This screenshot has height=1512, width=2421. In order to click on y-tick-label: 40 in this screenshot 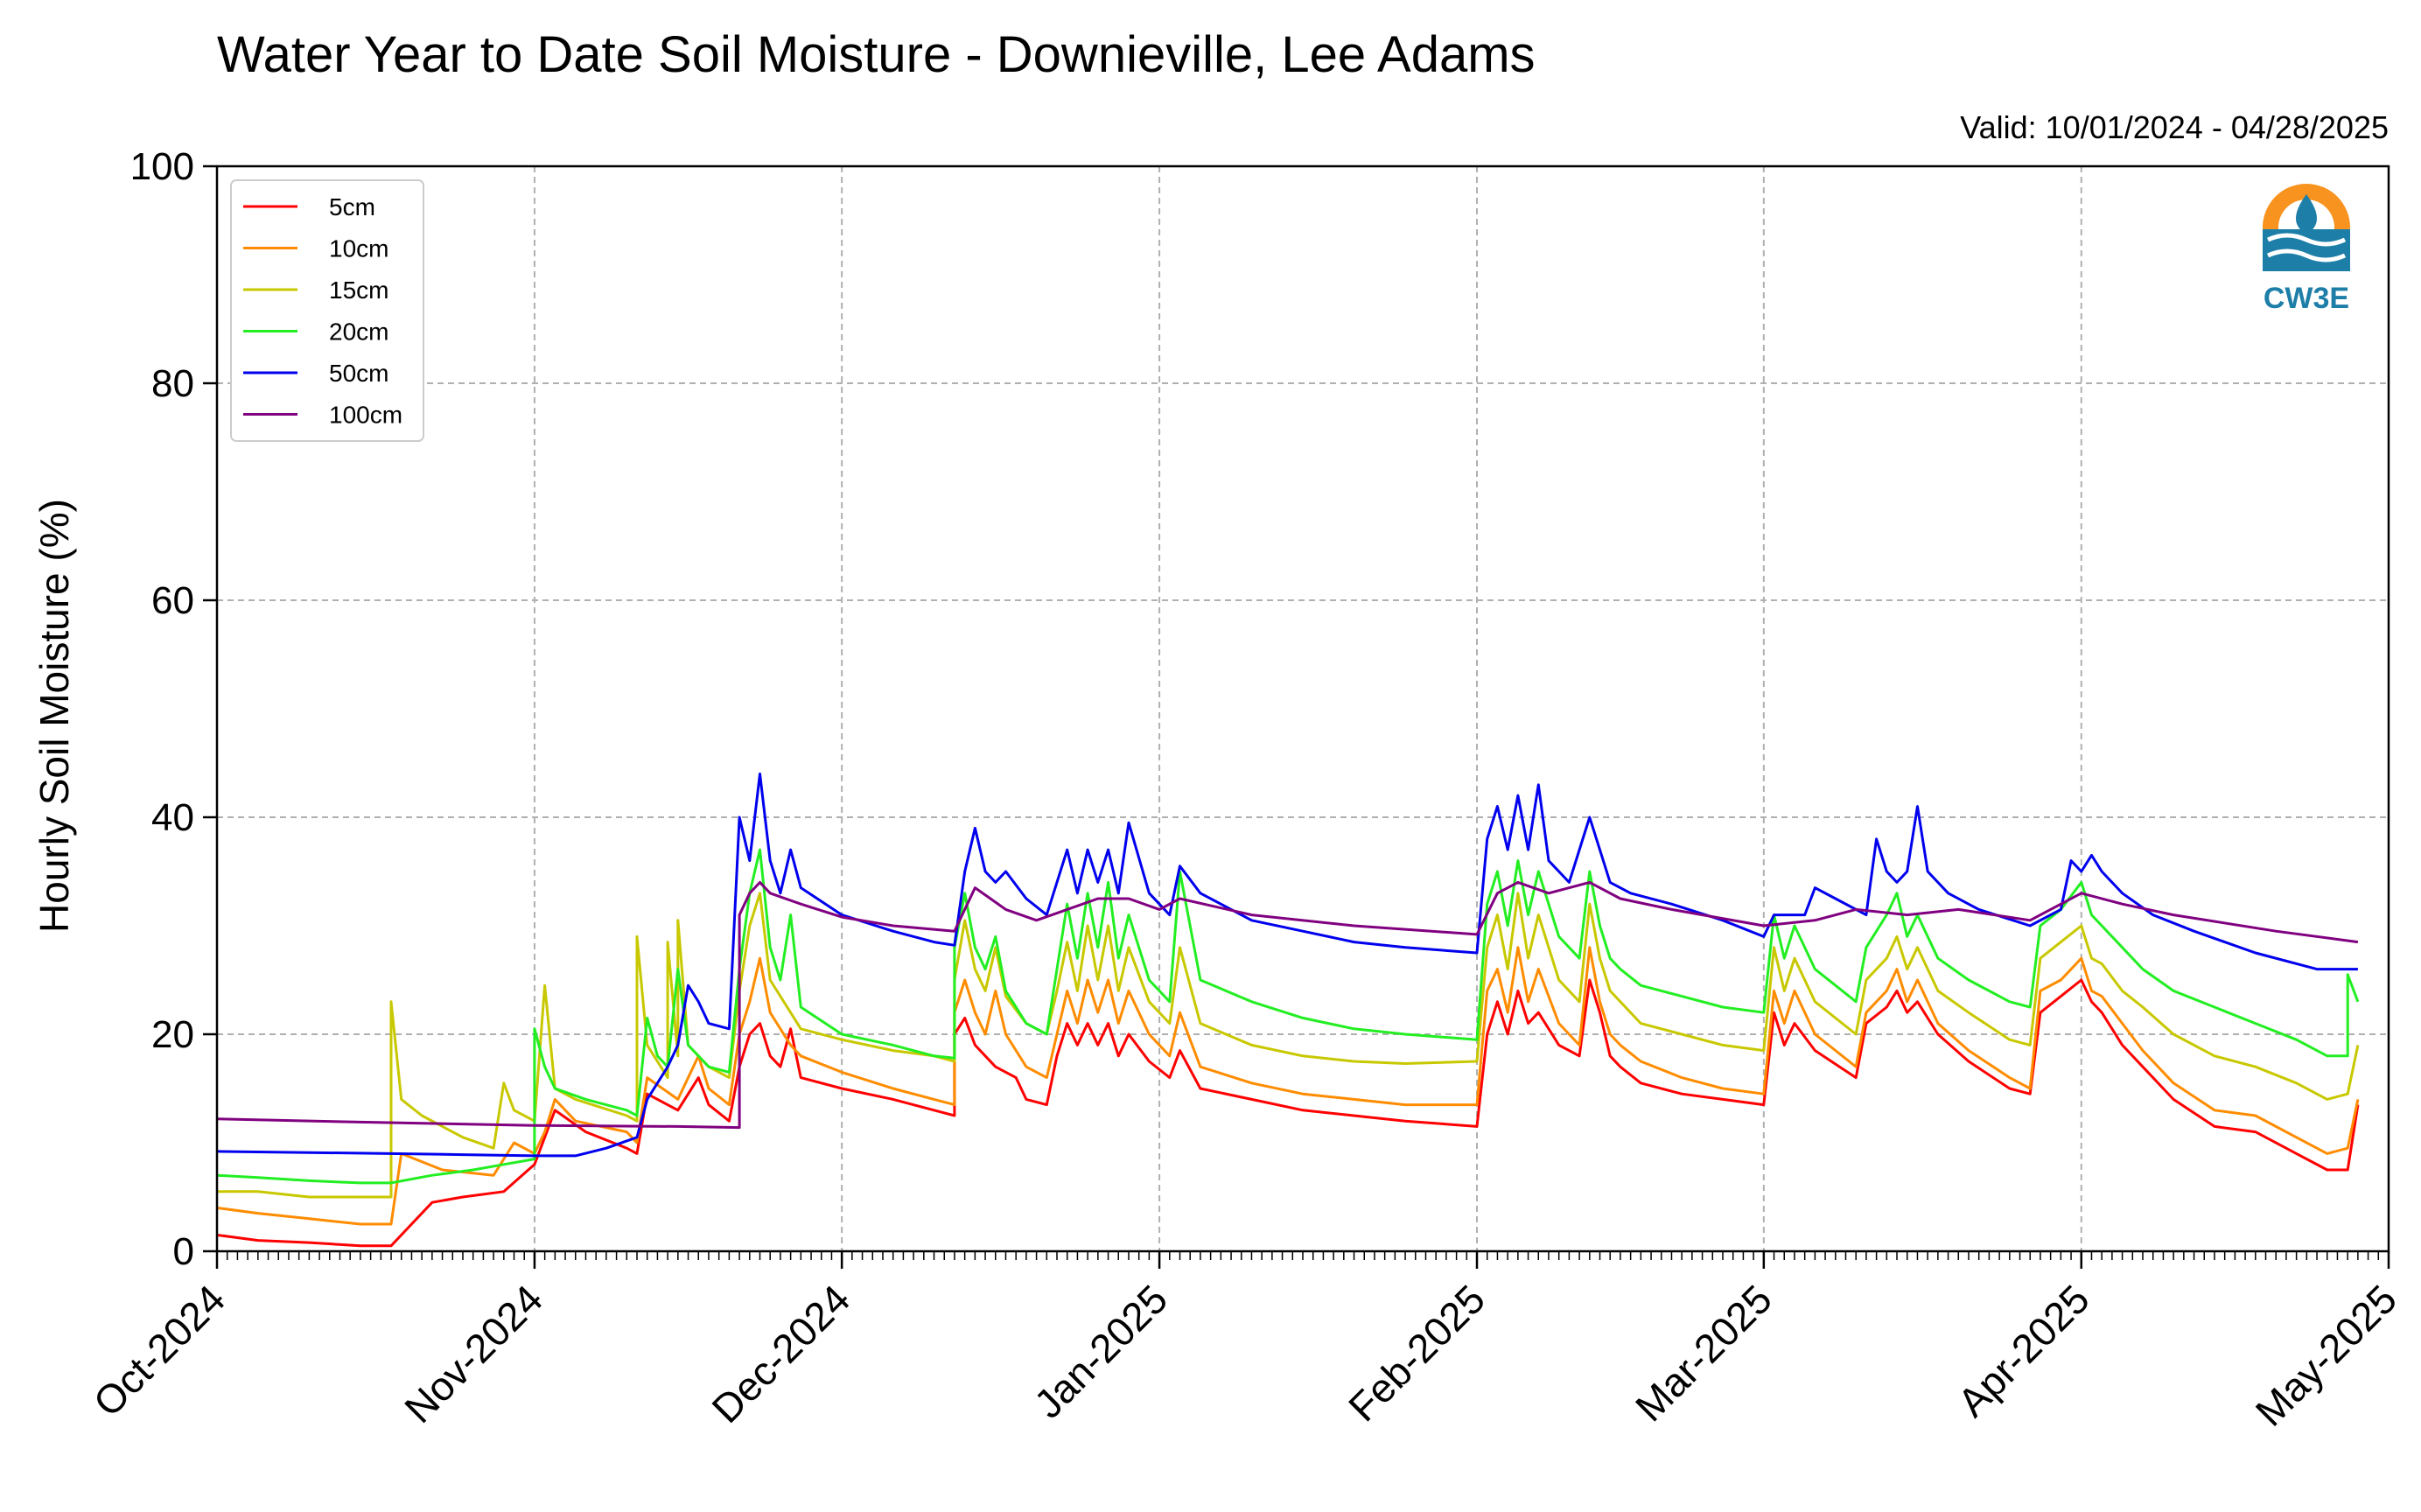, I will do `click(172, 817)`.